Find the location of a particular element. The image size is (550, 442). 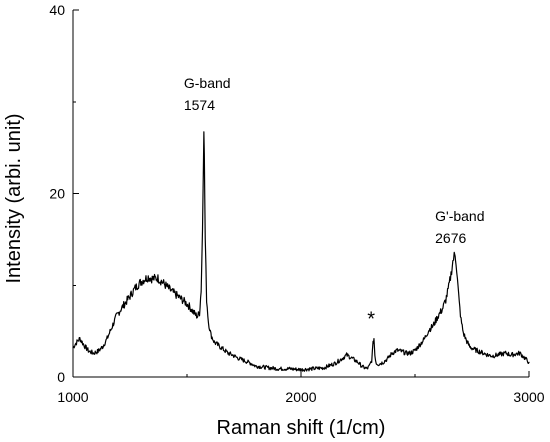

peak-annotation-0-line-0: G-band is located at coordinates (207, 83).